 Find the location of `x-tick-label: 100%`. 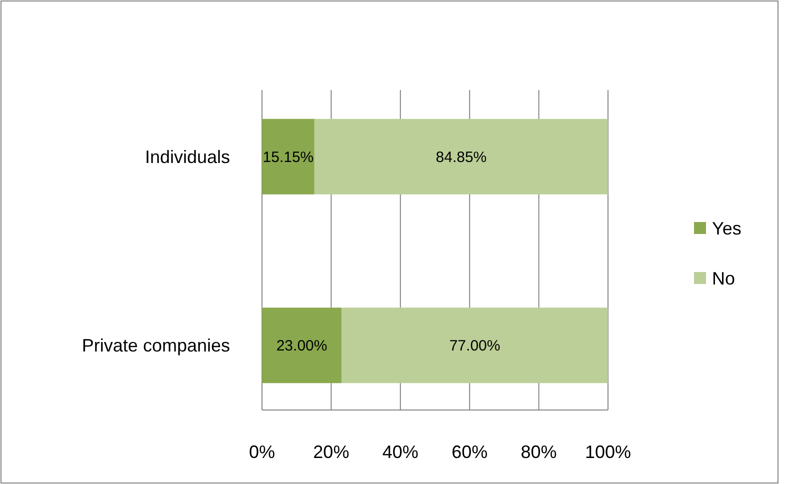

x-tick-label: 100% is located at coordinates (608, 452).